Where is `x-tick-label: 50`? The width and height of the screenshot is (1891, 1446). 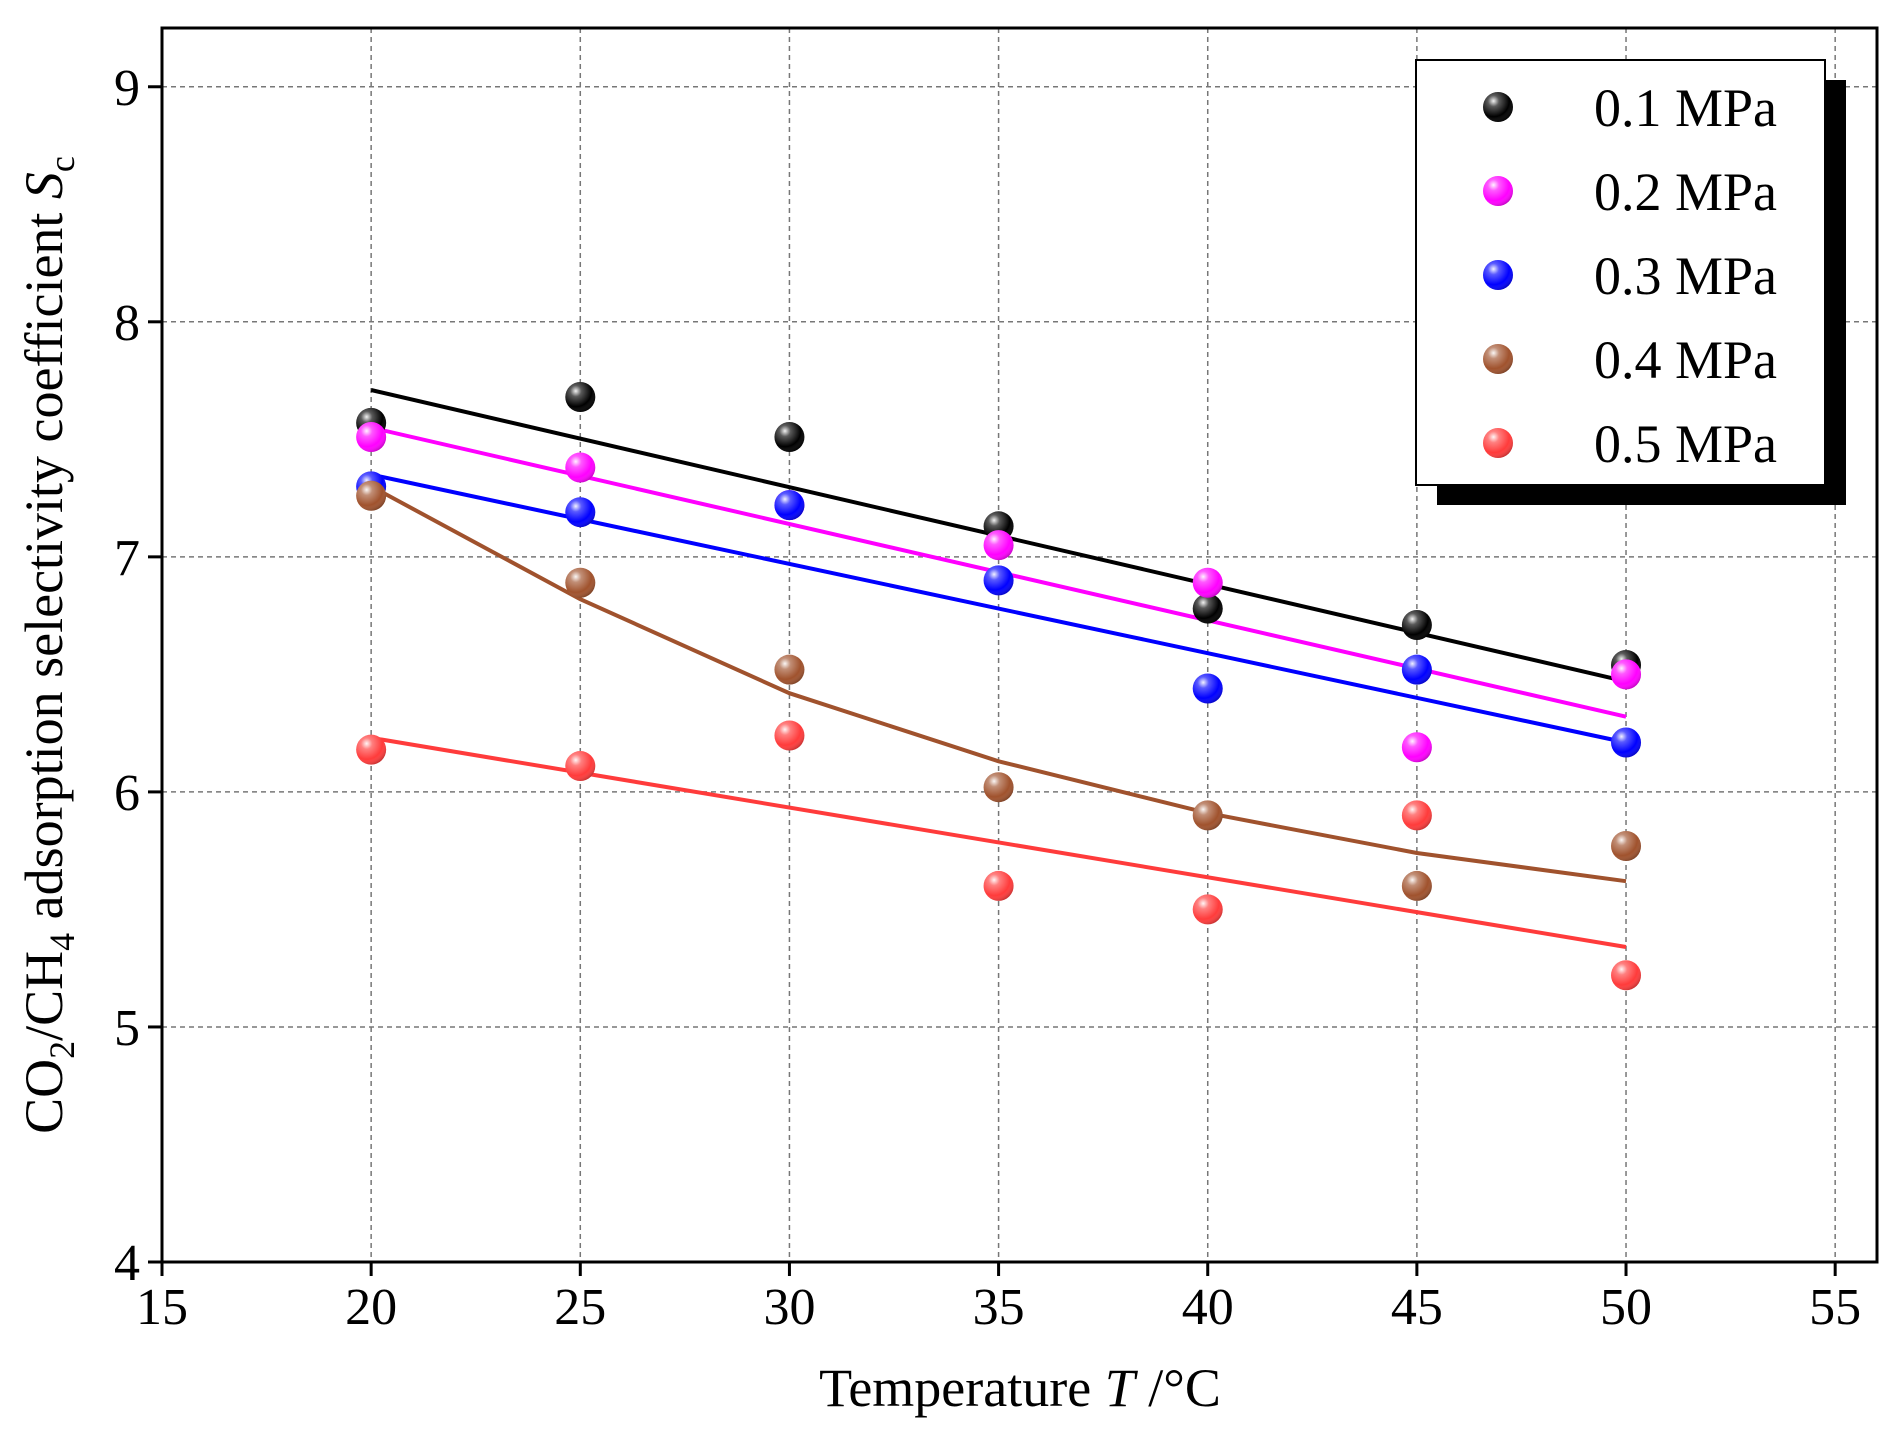
x-tick-label: 50 is located at coordinates (1626, 1307).